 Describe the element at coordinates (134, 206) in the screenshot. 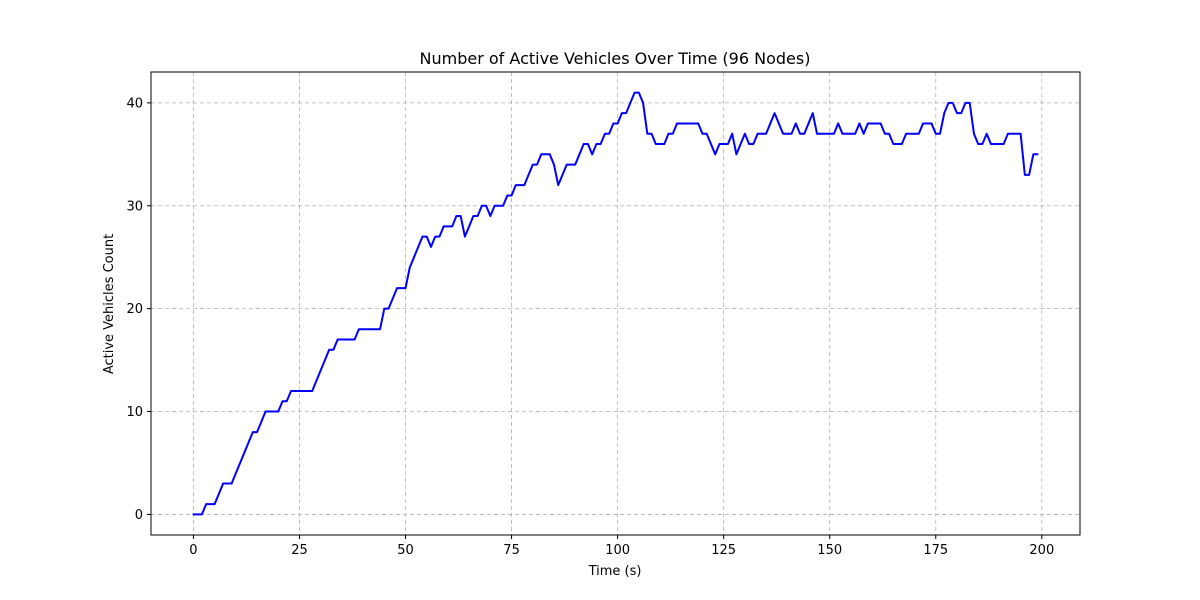

I see `y-tick-label: 30` at that location.